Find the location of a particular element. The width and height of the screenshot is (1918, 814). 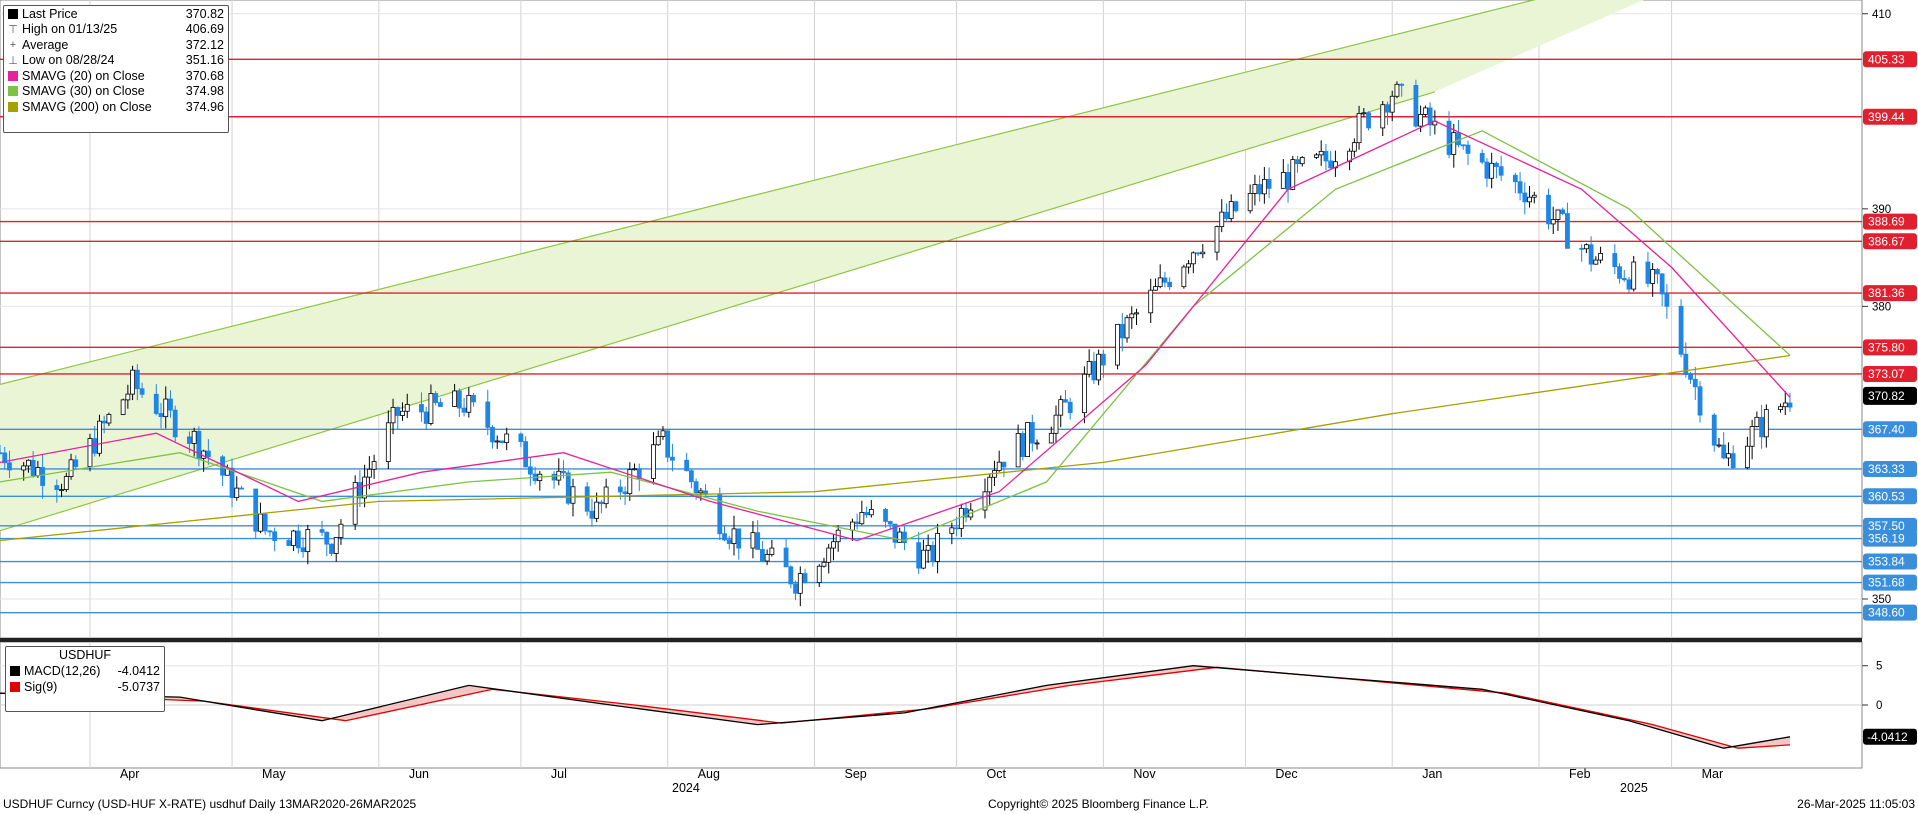

resistance-level-label: 375.80 is located at coordinates (1886, 347).